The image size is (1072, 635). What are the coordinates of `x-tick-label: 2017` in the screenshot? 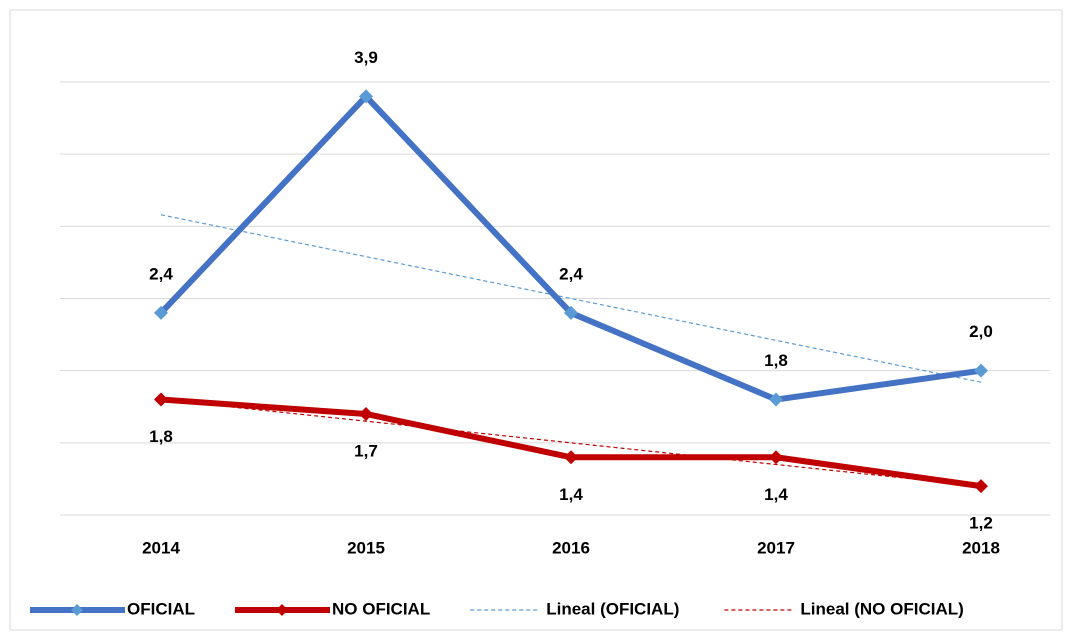 It's located at (776, 547).